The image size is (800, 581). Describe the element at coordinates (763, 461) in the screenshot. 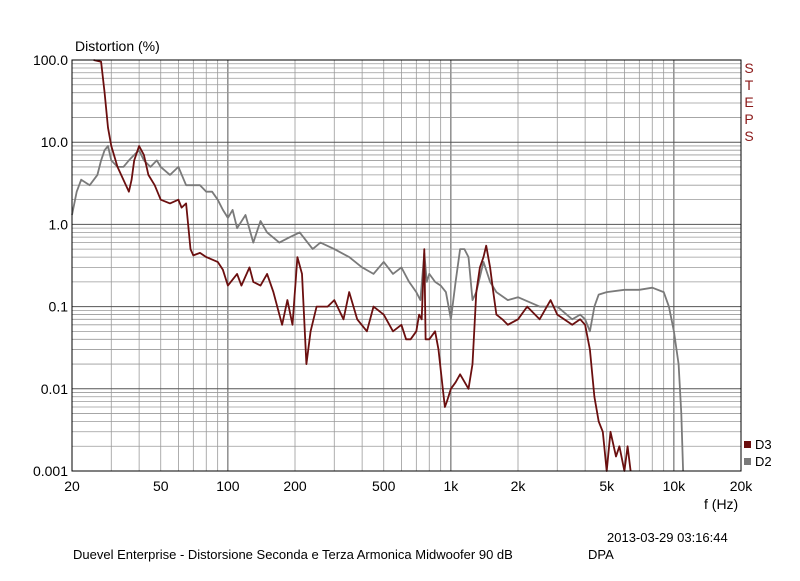

I see `legend-label-d2: D2` at that location.